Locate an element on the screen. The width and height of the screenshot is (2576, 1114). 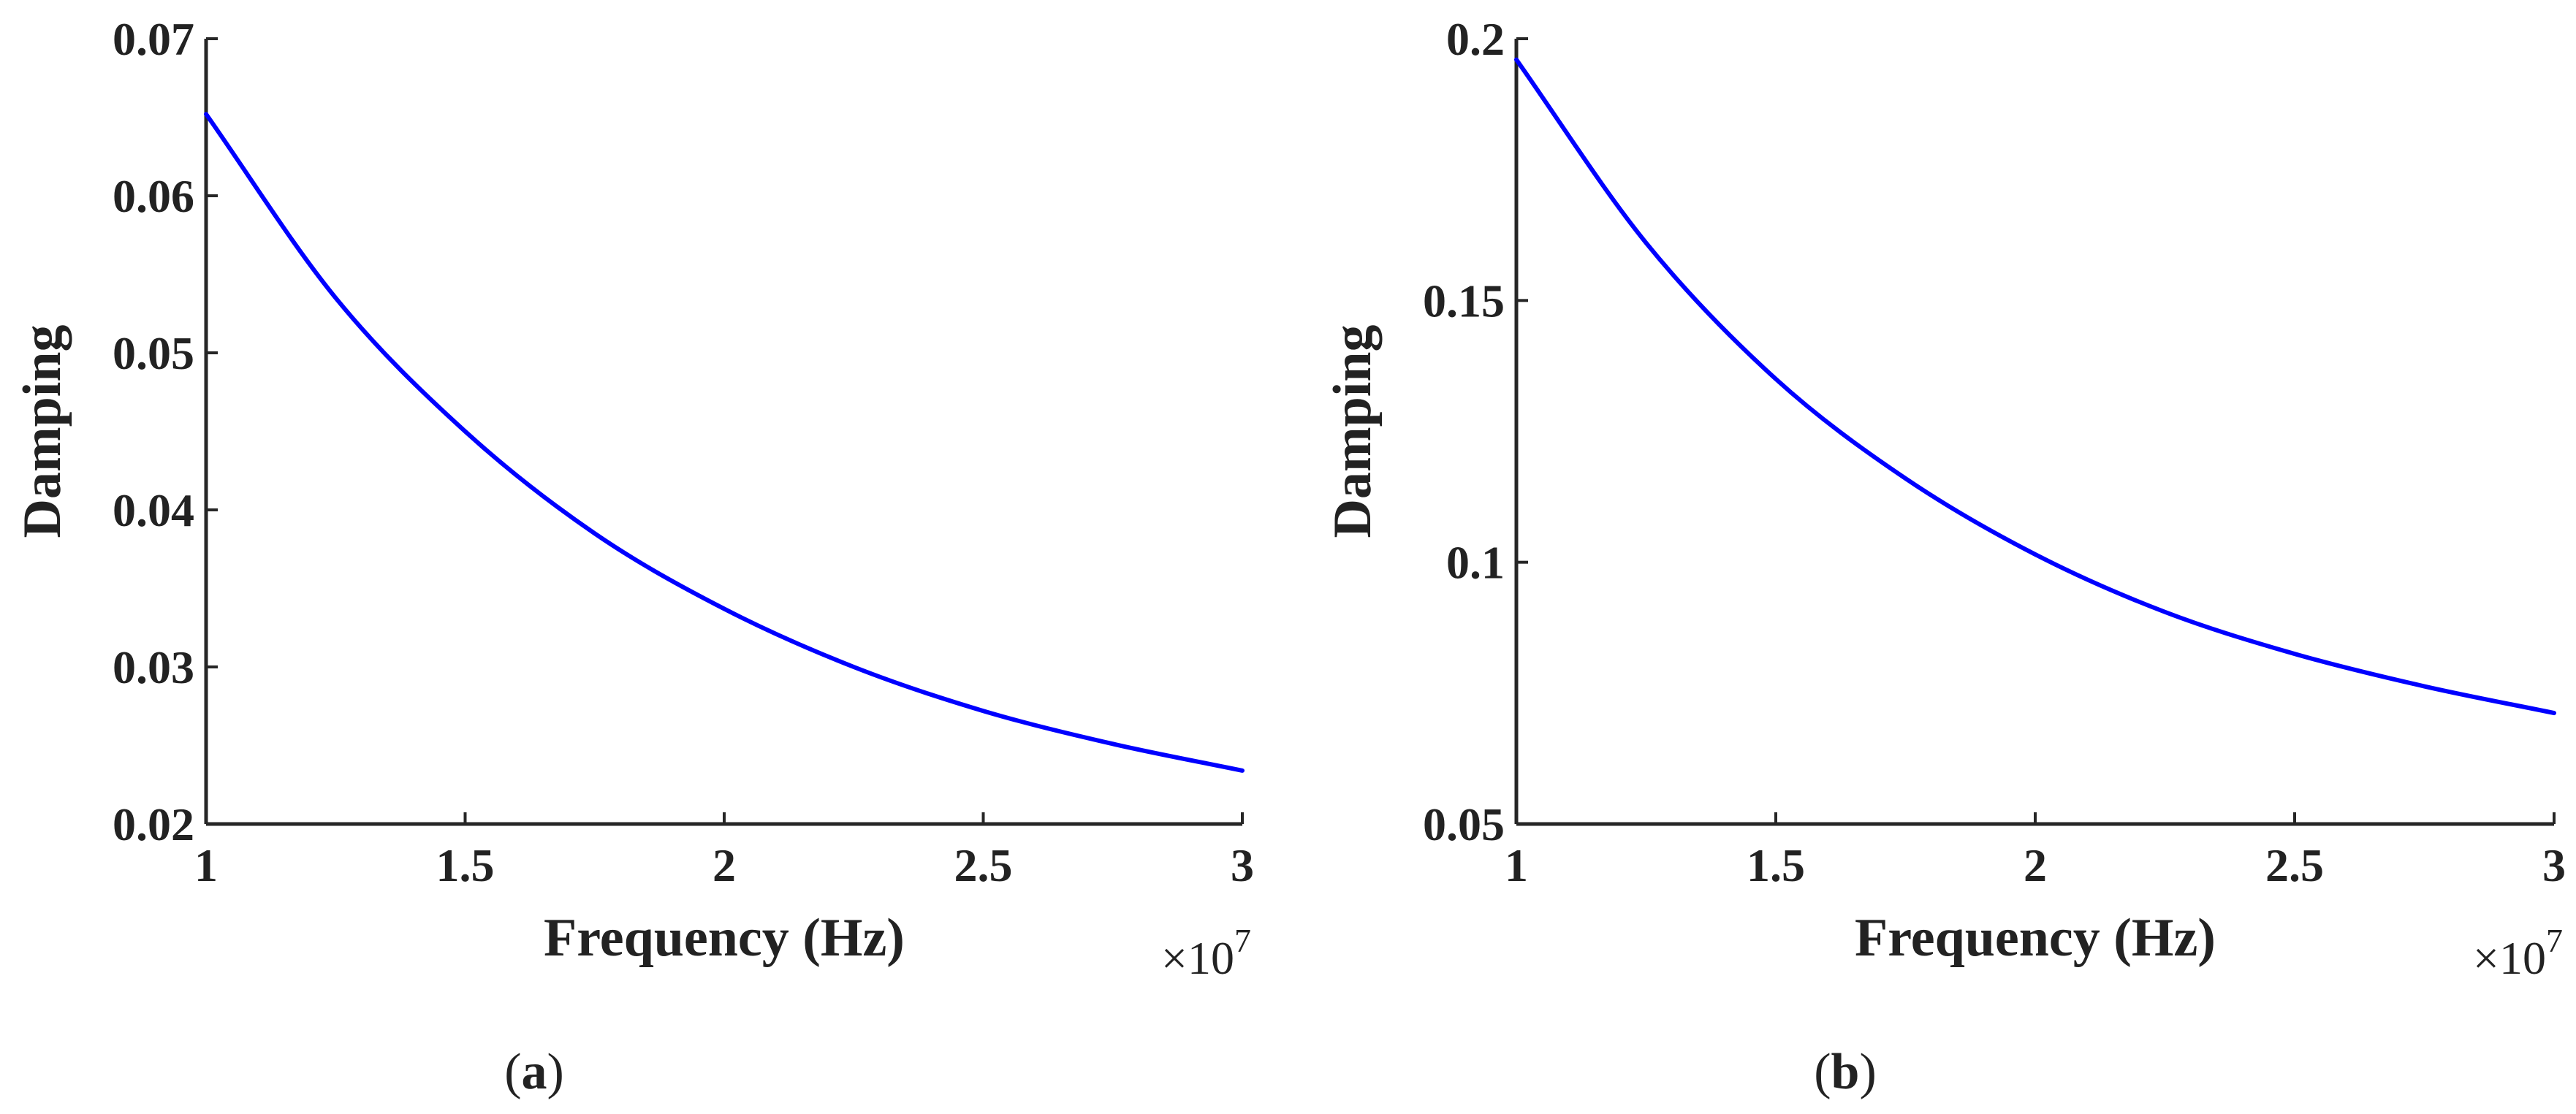
panel-label: (b) is located at coordinates (1845, 1072).